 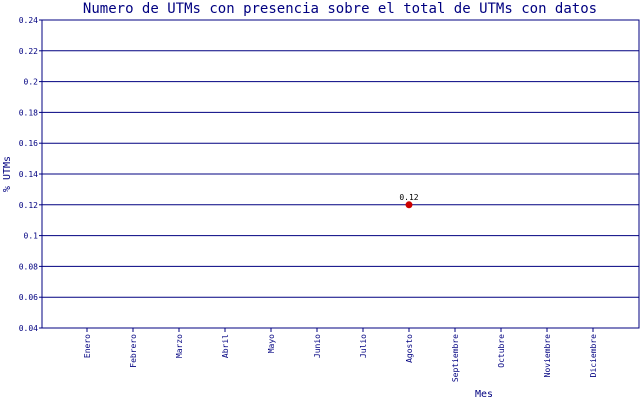 I want to click on y-tick-label: 0.04, so click(x=28, y=328).